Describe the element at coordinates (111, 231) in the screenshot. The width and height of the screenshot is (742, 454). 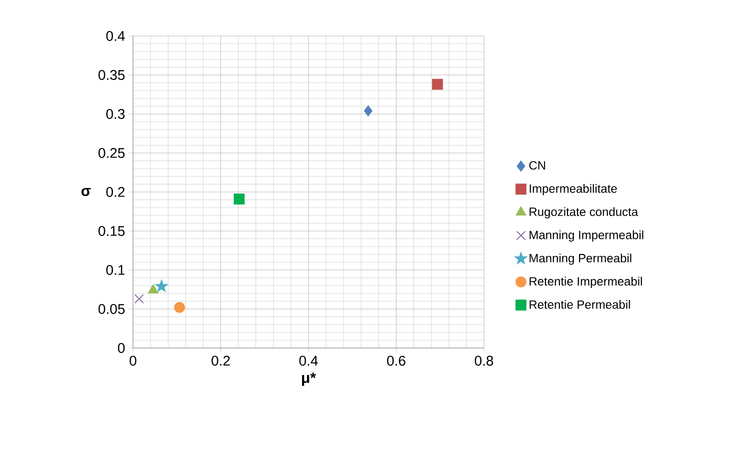
I see `y-tick-label: 0.15` at that location.